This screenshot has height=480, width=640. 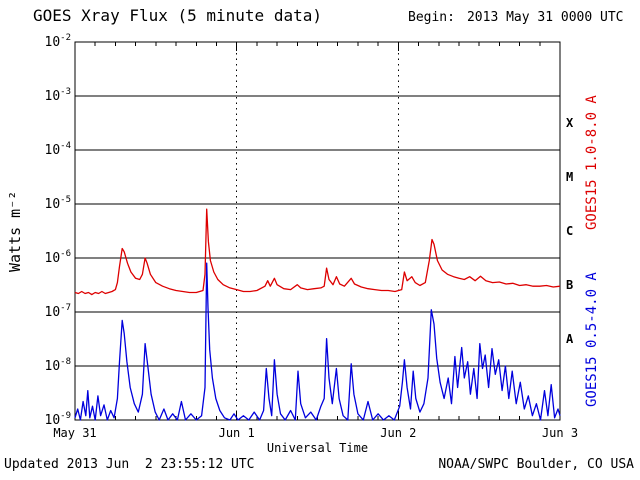 What do you see at coordinates (58, 365) in the screenshot?
I see `y-tick-label: 10⁻⁸` at bounding box center [58, 365].